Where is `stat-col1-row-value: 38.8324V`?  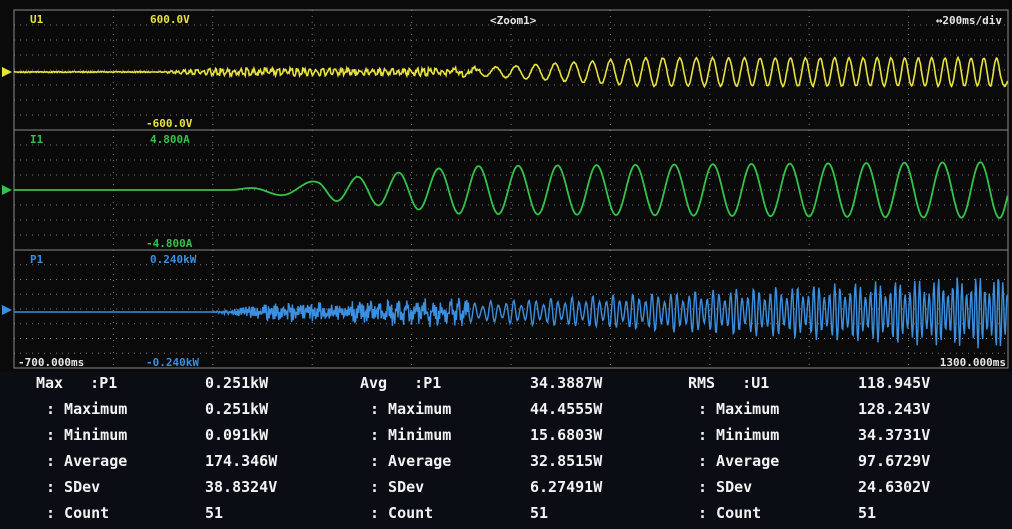 stat-col1-row-value: 38.8324V is located at coordinates (241, 487).